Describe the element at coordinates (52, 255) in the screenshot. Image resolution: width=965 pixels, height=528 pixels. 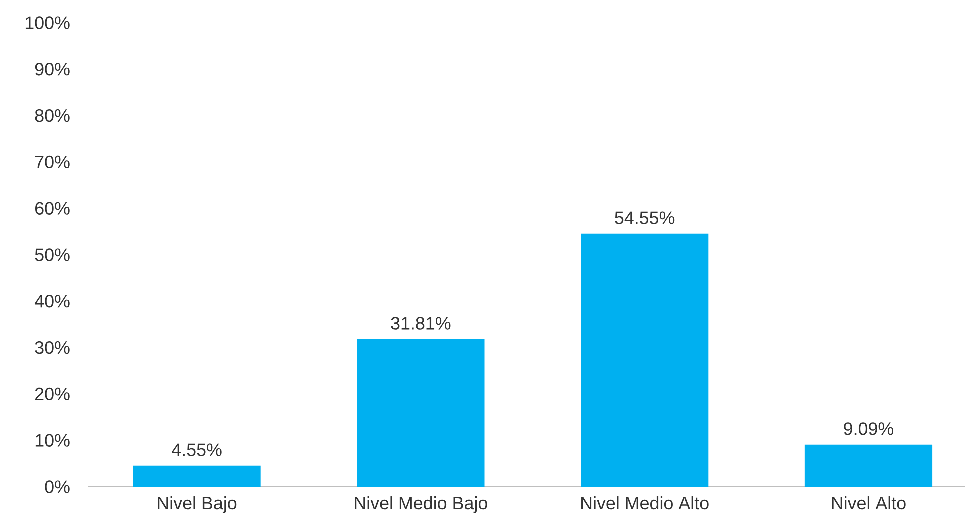
I see `y-tick-label: 50%` at that location.